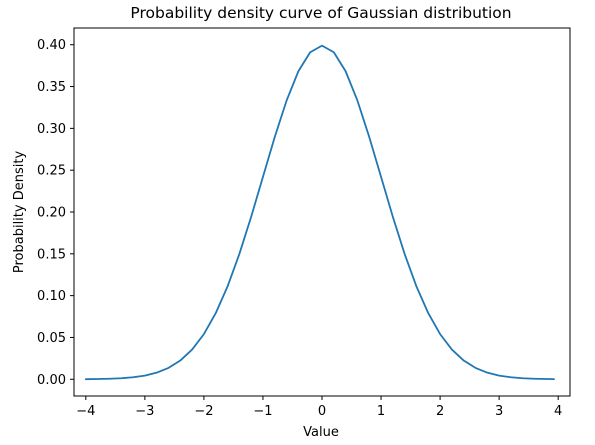 This screenshot has height=445, width=595. I want to click on y-tick-label: 0.20, so click(51, 213).